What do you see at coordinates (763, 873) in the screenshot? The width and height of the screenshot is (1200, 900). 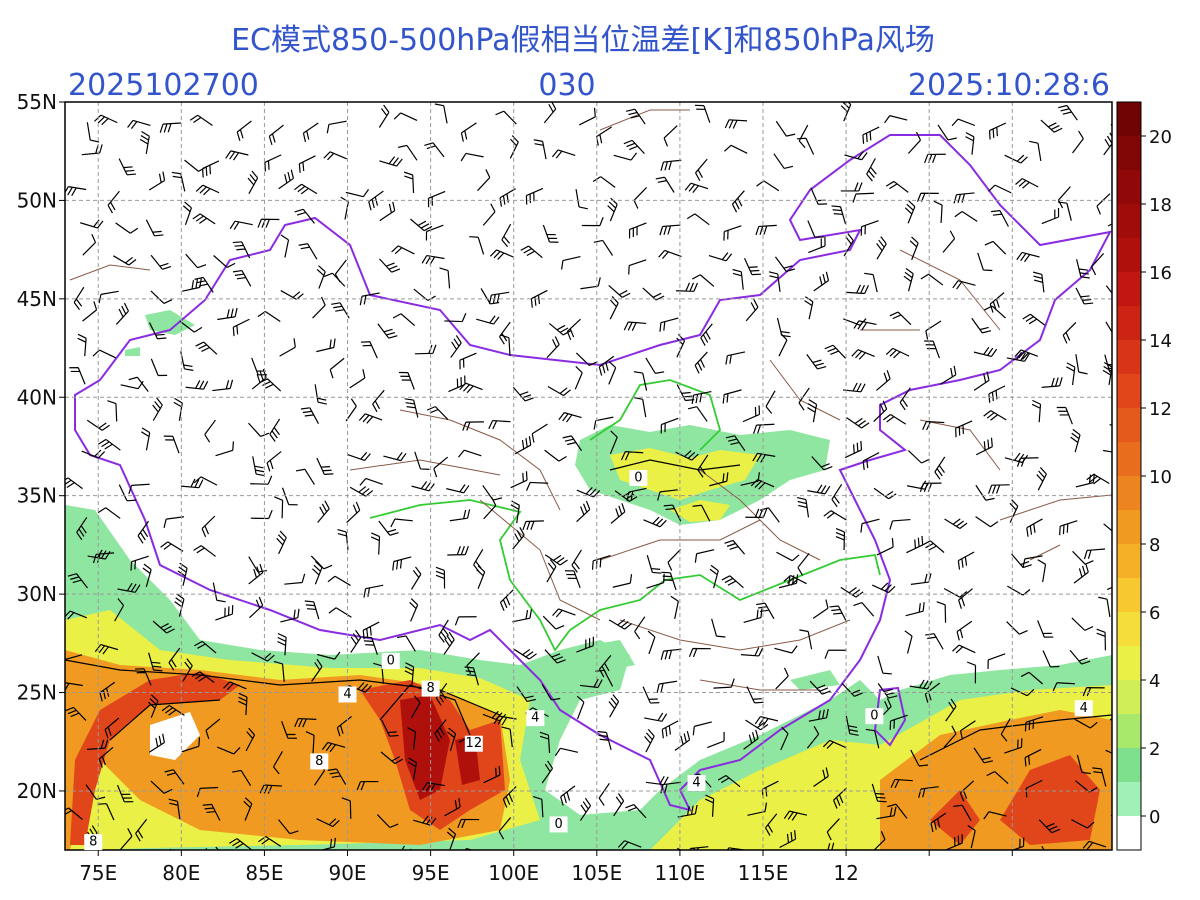 I see `lon-label: 115E` at bounding box center [763, 873].